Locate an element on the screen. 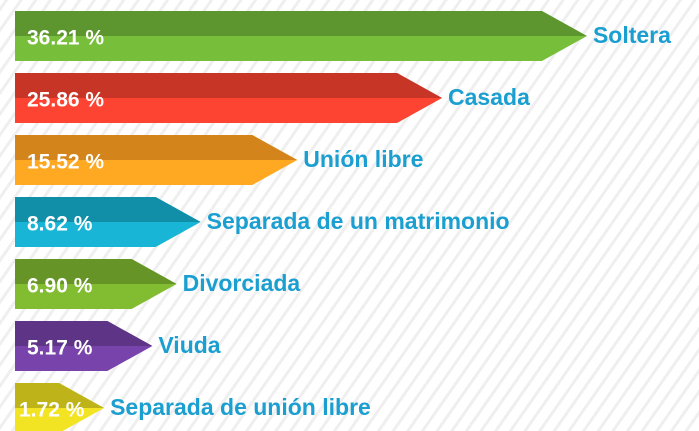 This screenshot has width=699, height=431. value-label: 25.86 % is located at coordinates (65, 100).